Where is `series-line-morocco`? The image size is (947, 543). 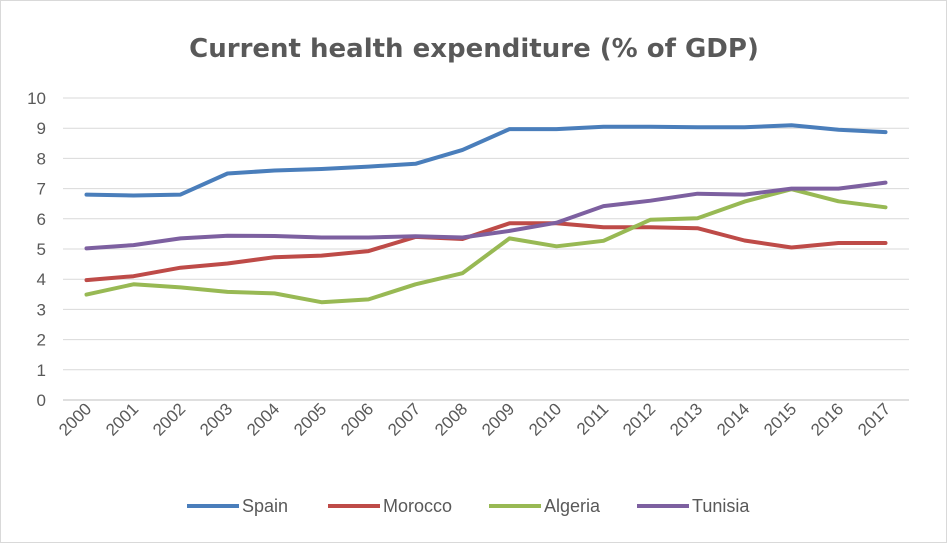 series-line-morocco is located at coordinates (486, 252).